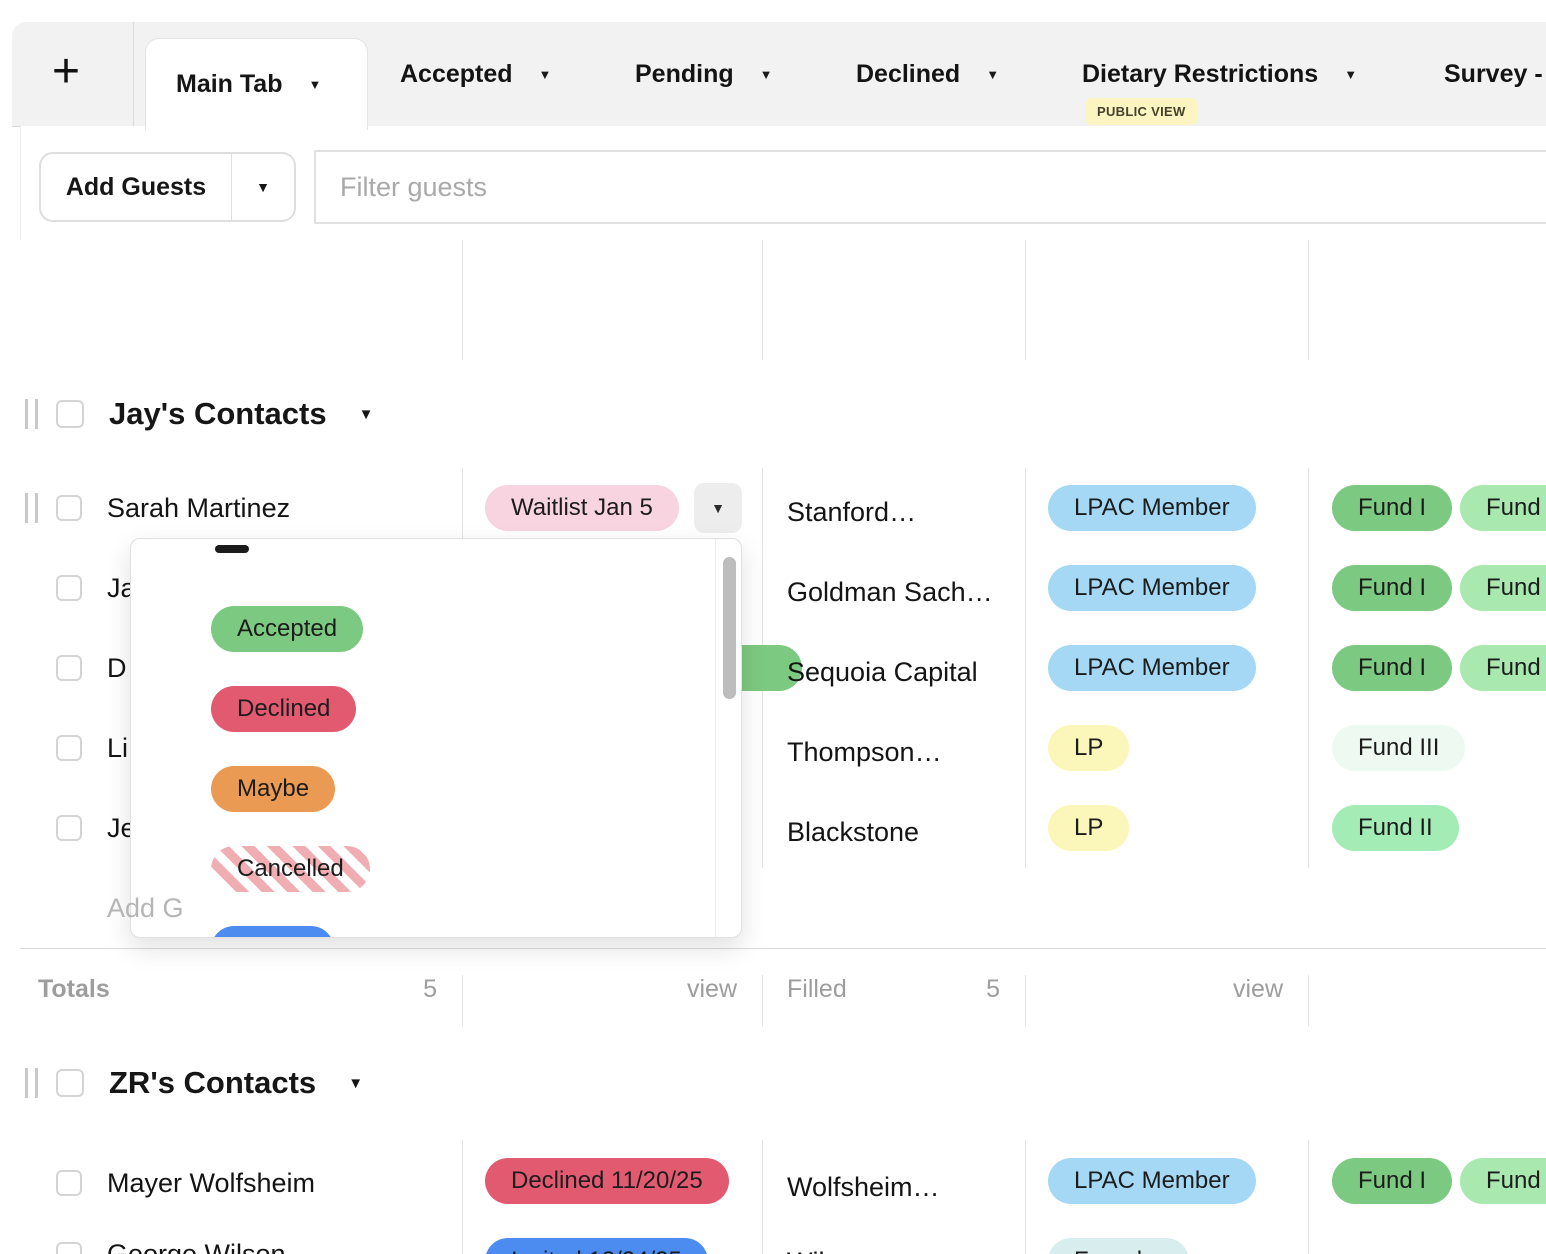 This screenshot has height=1254, width=1546. What do you see at coordinates (607, 1181) in the screenshot?
I see `rsvp-pill: Declined 11/20/25` at bounding box center [607, 1181].